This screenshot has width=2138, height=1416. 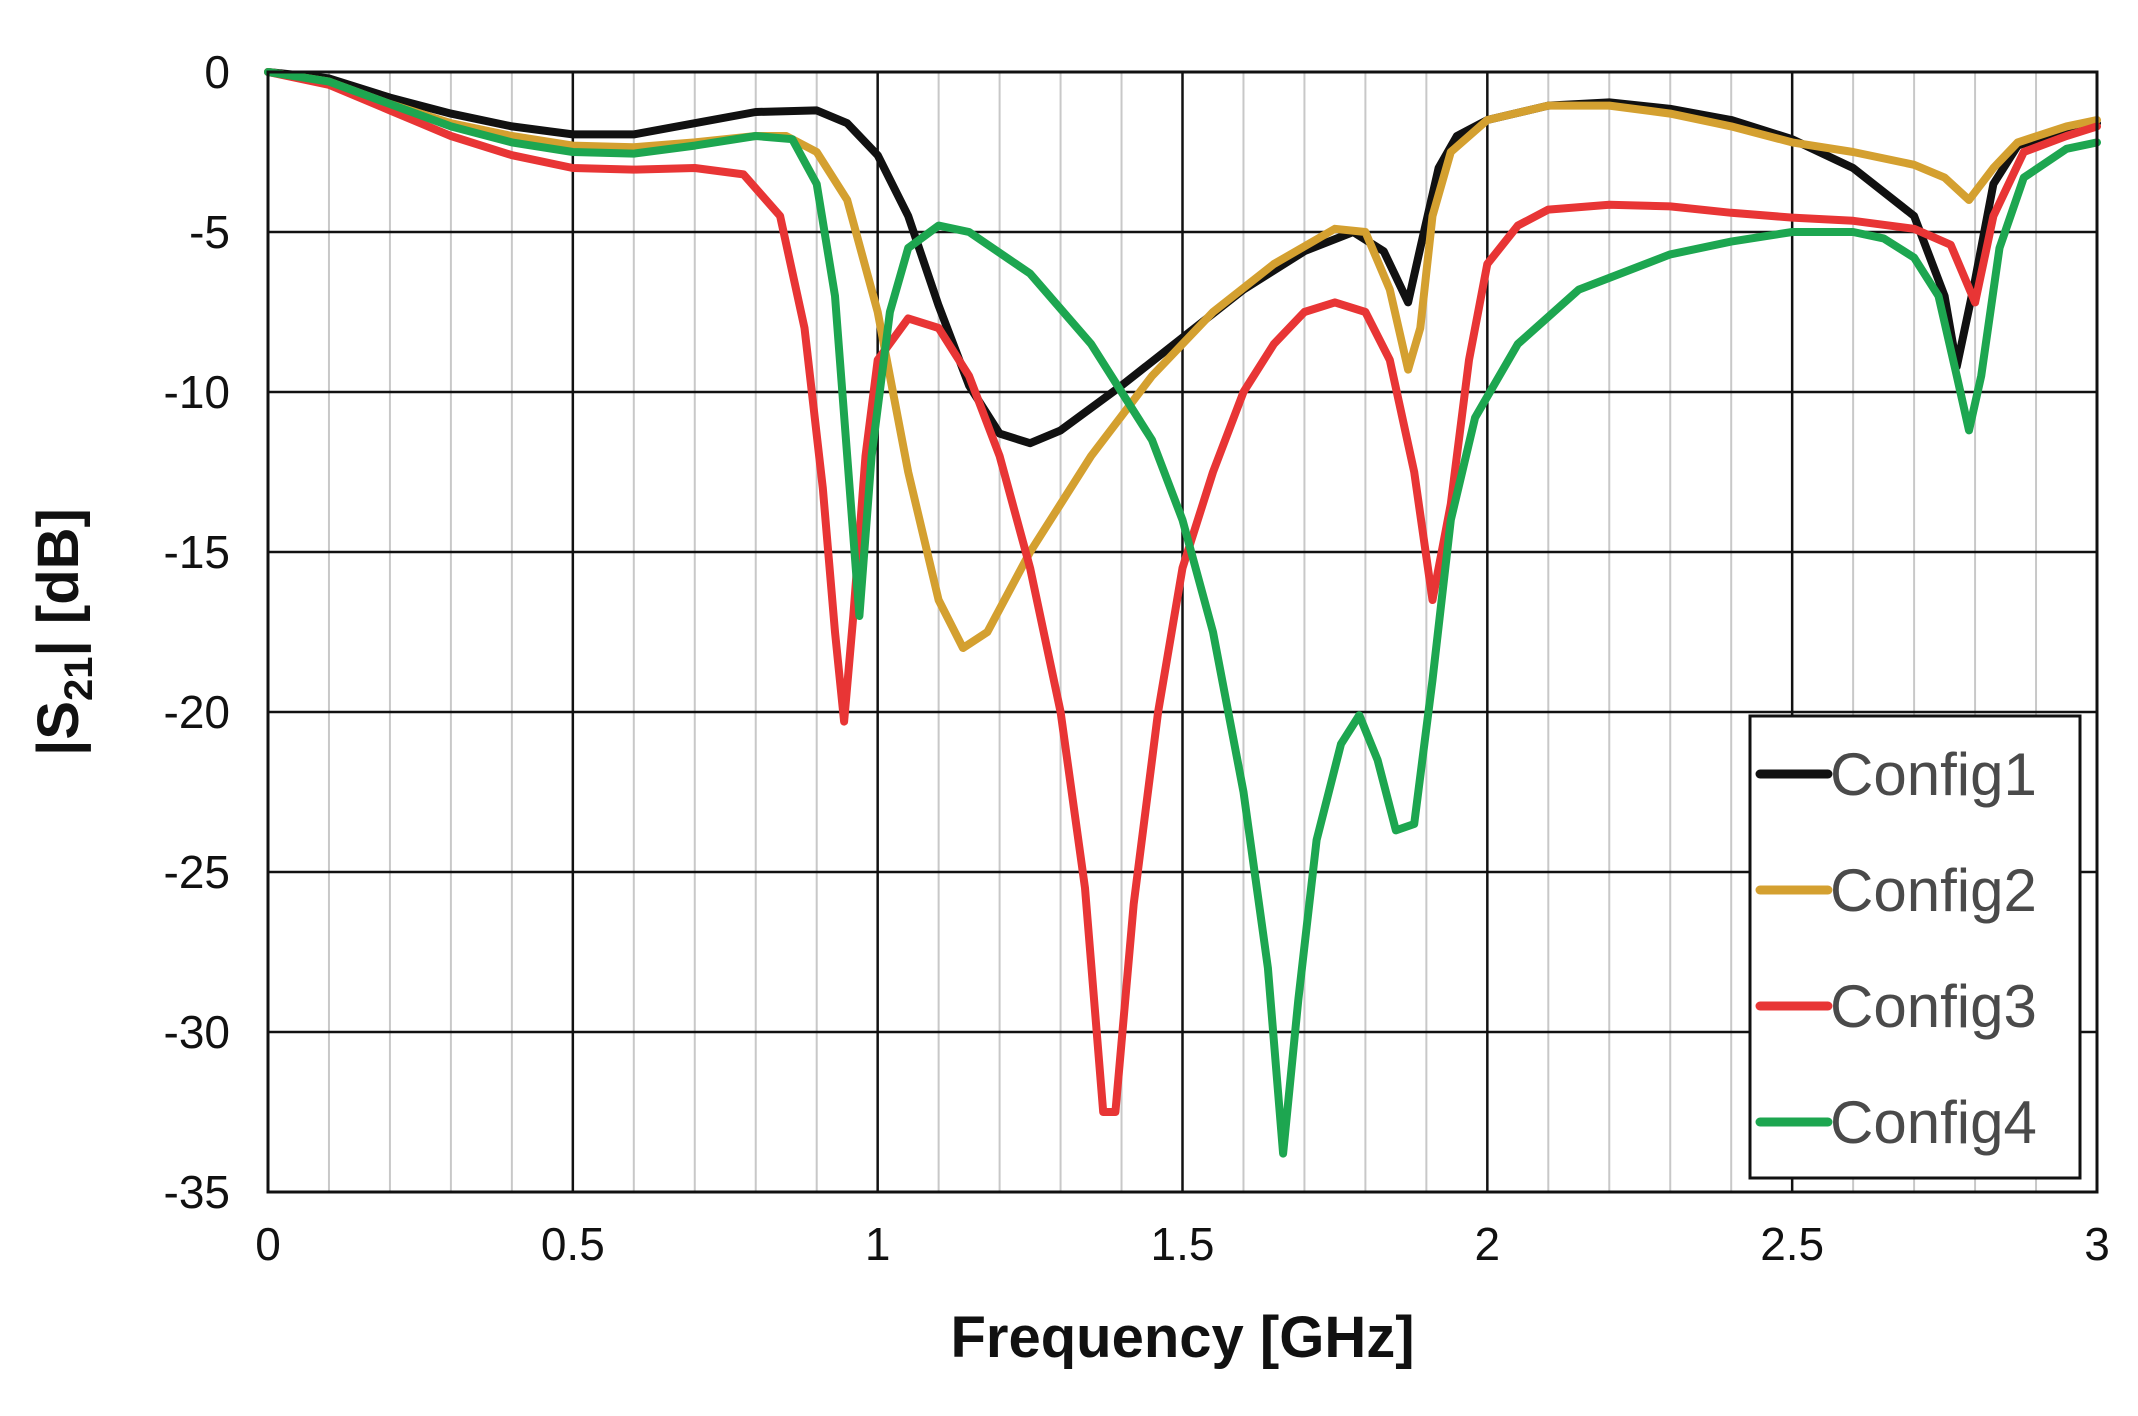 I want to click on y-tick-label: -25, so click(x=197, y=872).